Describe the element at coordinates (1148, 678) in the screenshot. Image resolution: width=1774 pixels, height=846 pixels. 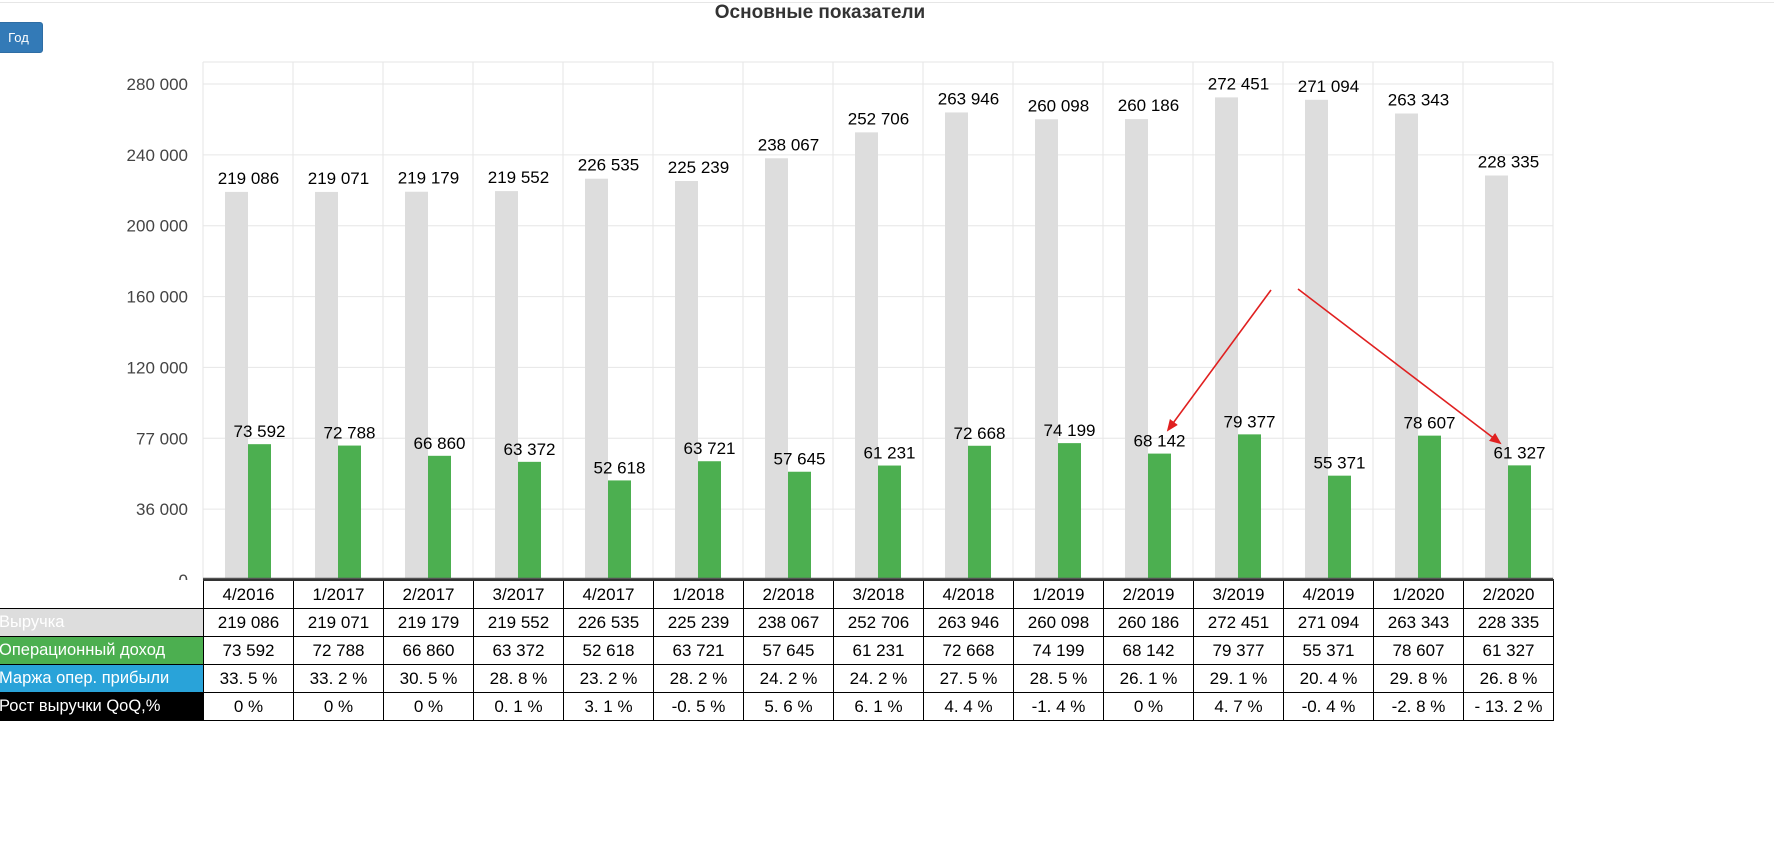
I see `table-cell: 26. 1 %` at that location.